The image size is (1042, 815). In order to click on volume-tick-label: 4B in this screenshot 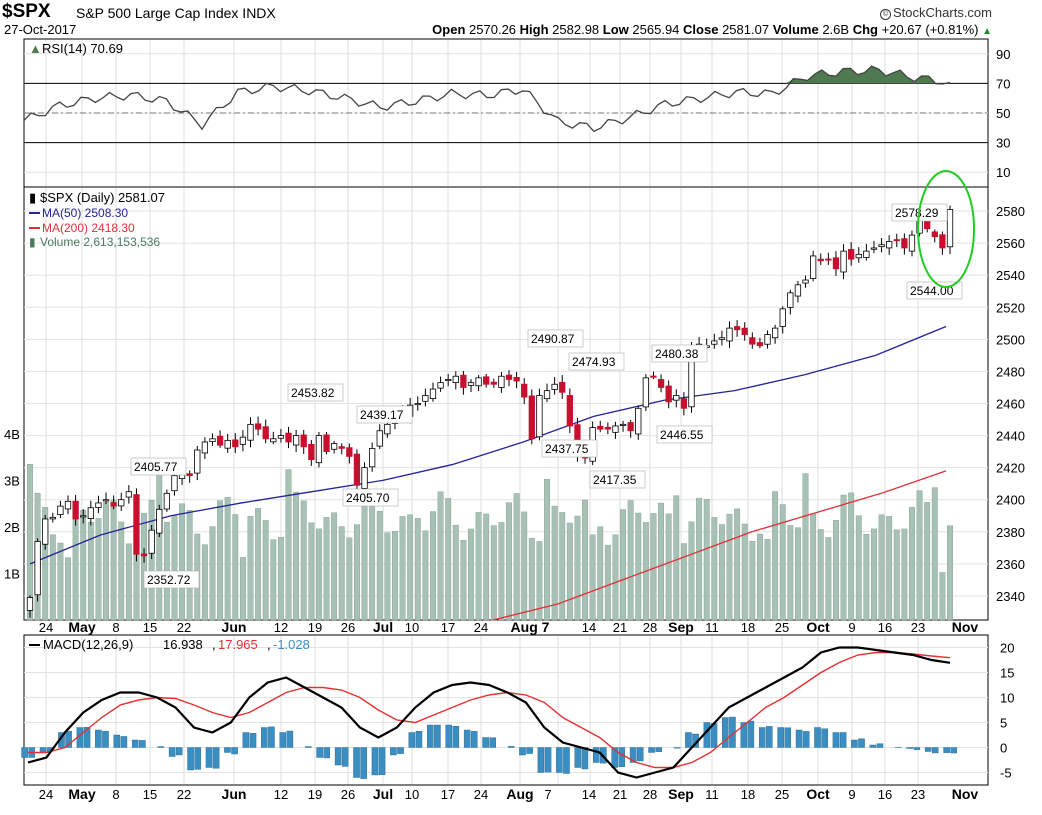, I will do `click(12, 434)`.